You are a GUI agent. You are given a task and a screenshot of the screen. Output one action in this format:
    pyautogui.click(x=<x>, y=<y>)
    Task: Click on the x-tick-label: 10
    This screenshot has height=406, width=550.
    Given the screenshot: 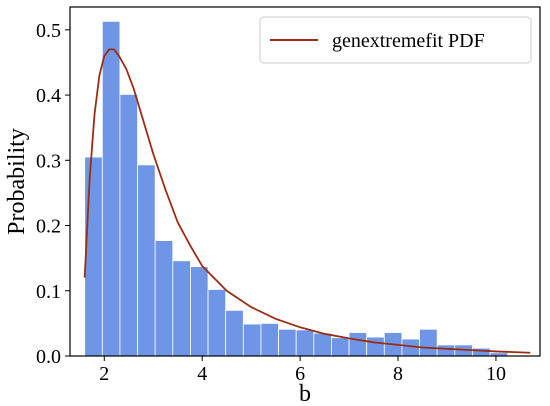 What is the action you would take?
    pyautogui.click(x=496, y=374)
    